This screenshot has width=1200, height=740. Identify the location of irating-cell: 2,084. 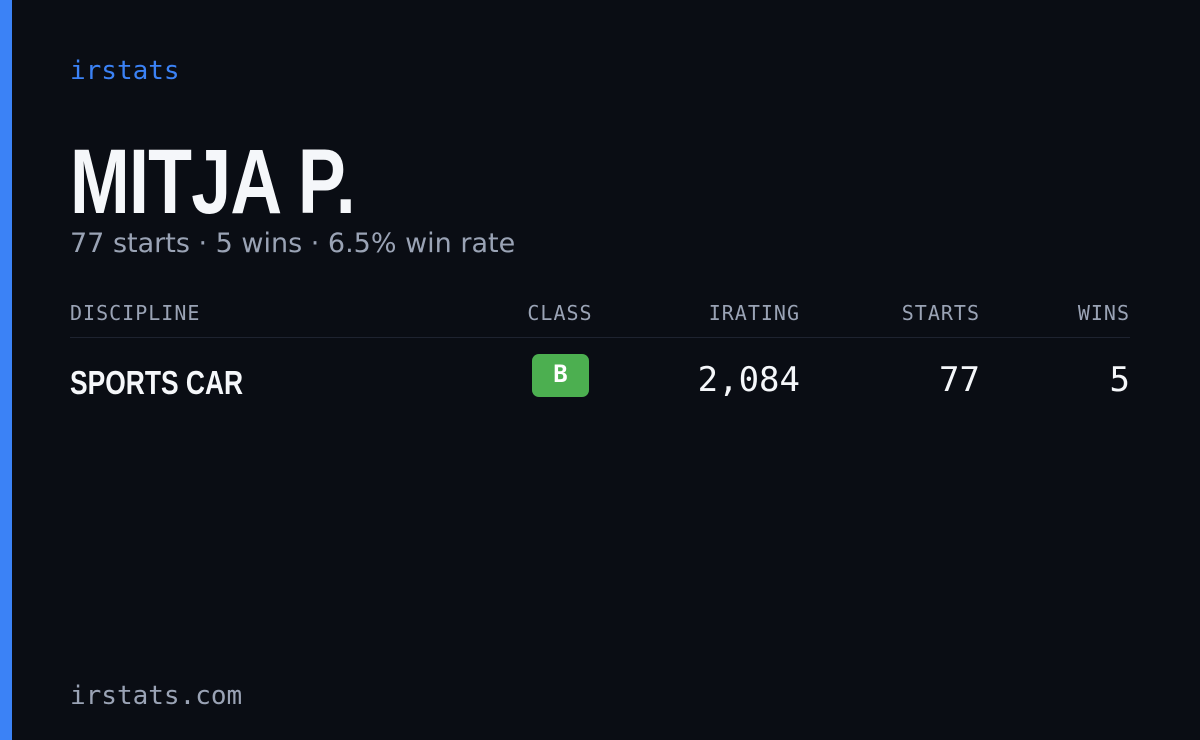
(748, 380).